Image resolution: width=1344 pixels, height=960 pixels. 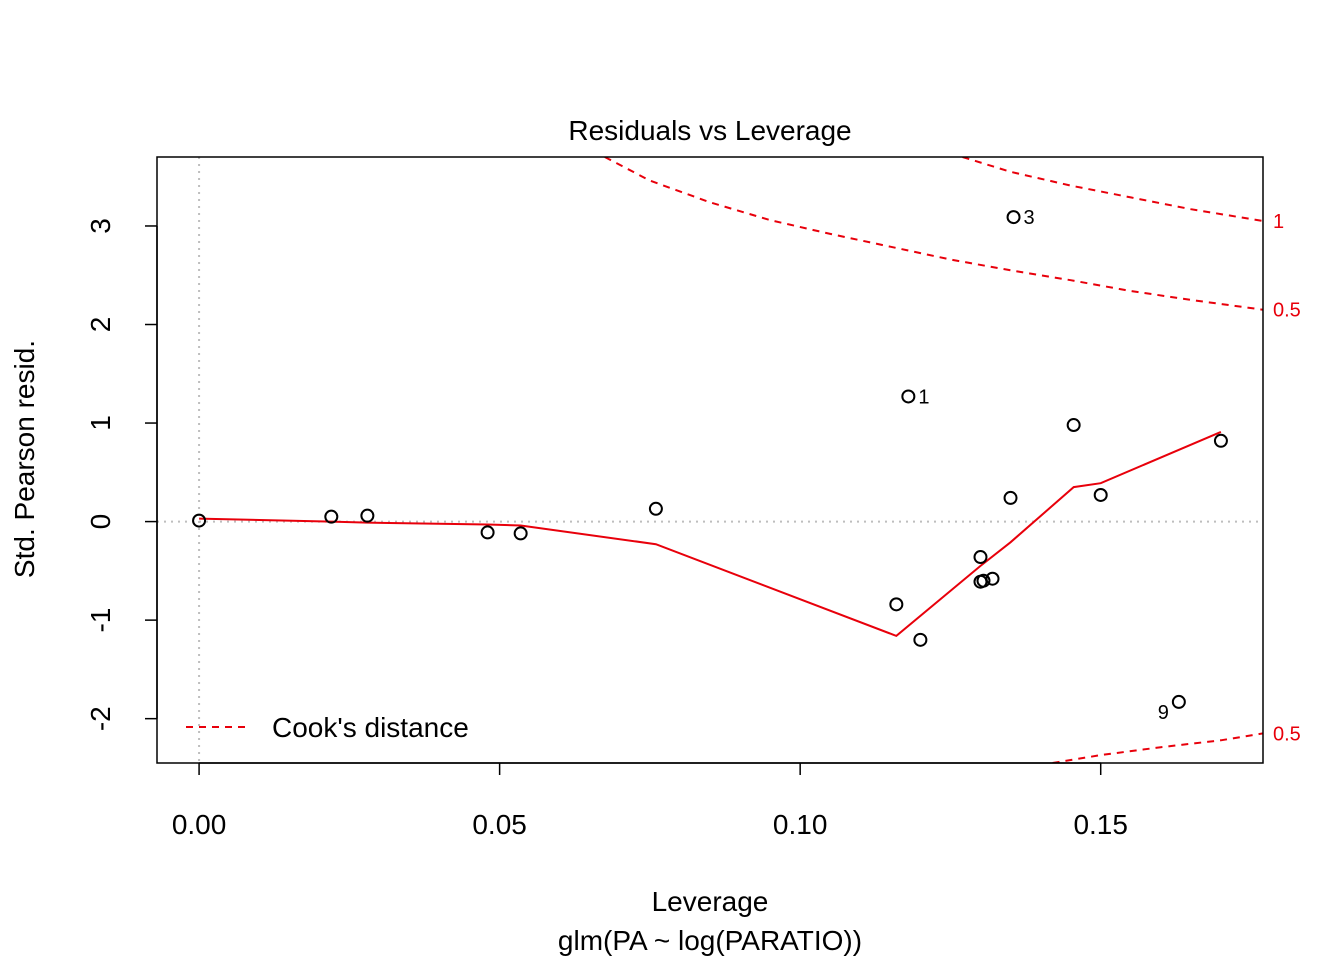 I want to click on x-tick-label: 0.05, so click(x=499, y=824).